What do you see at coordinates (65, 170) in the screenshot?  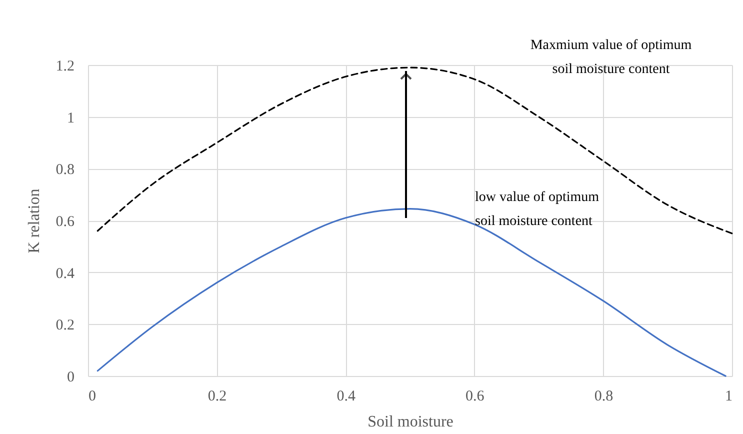 I see `y-tick-label: 0.8` at bounding box center [65, 170].